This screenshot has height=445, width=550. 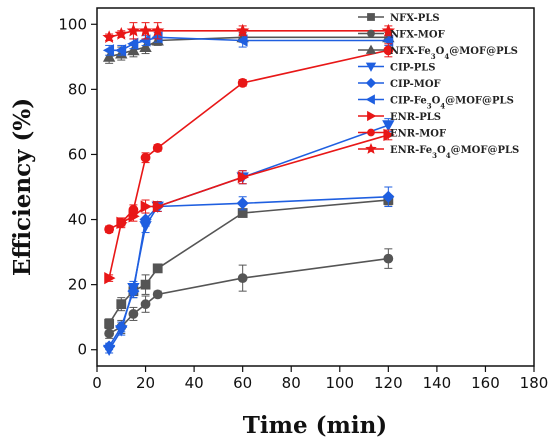 I want to click on x-tick-label: 100, so click(x=339, y=383).